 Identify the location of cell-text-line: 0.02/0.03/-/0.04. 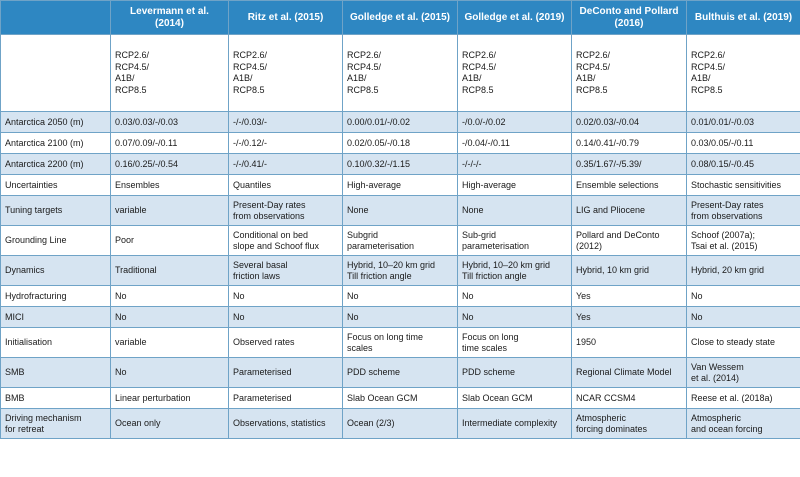
(608, 121).